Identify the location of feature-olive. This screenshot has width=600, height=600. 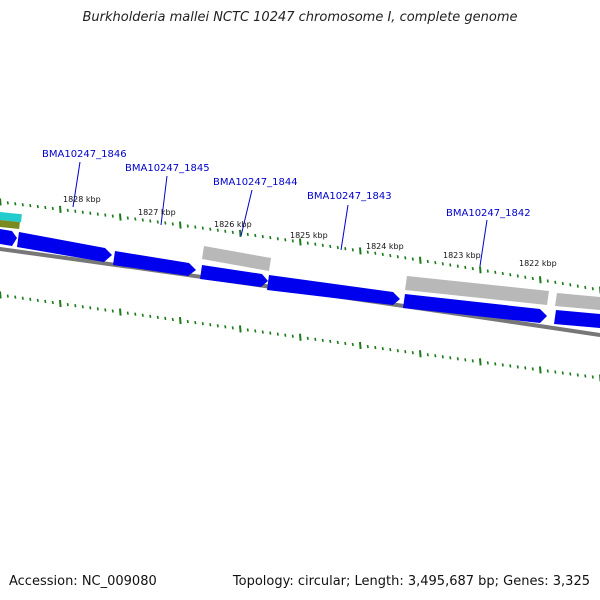
(10, 225).